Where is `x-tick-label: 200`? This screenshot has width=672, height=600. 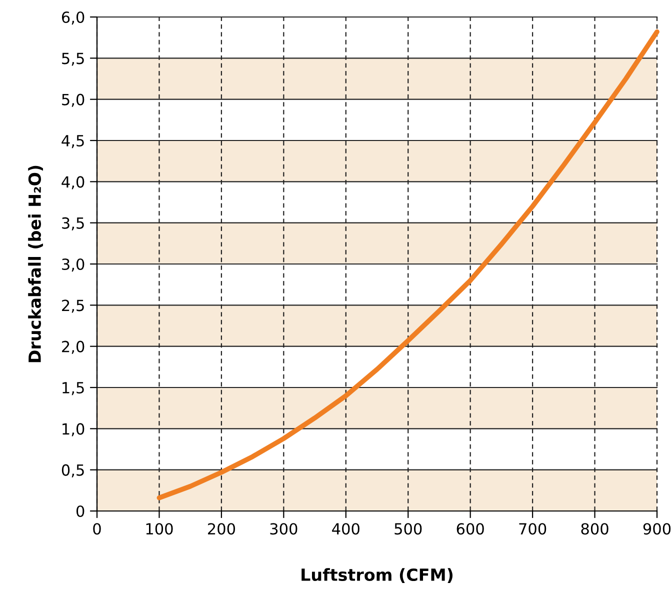
x-tick-label: 200 is located at coordinates (222, 529).